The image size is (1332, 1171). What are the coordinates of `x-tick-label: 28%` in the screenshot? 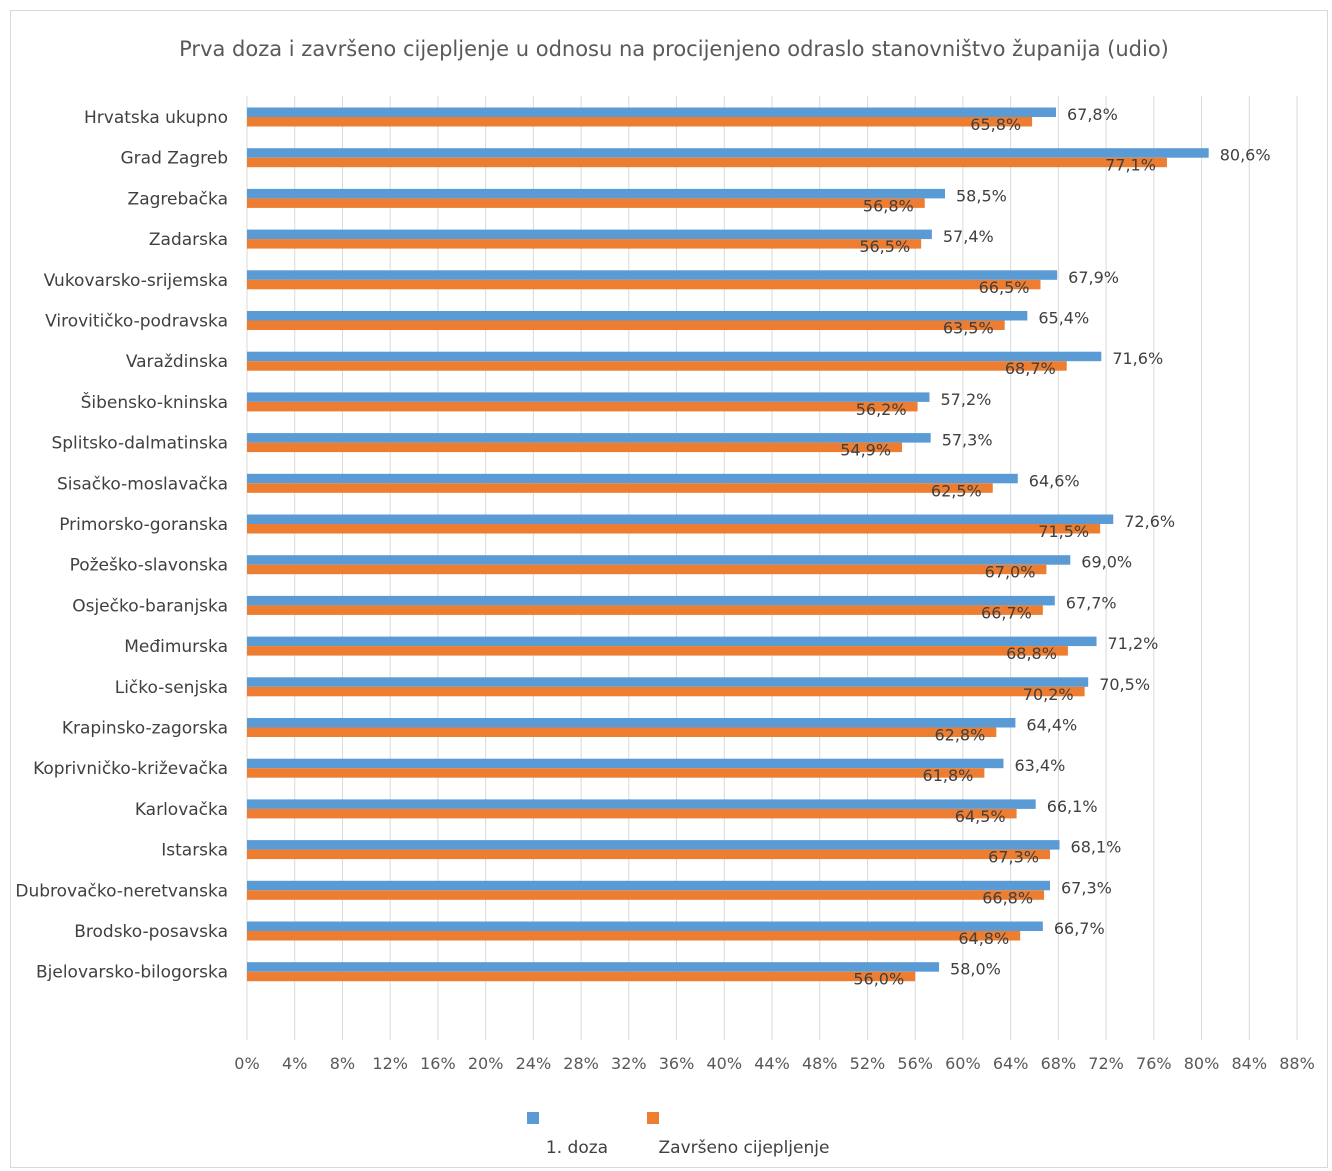 It's located at (581, 1063).